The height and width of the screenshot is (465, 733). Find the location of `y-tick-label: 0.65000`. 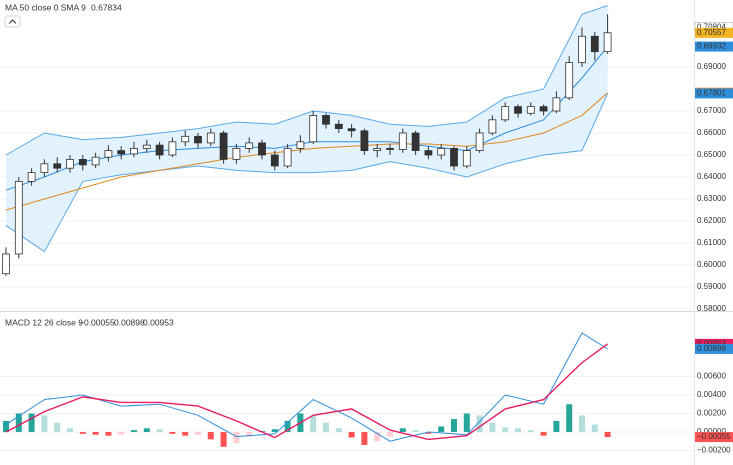

y-tick-label: 0.65000 is located at coordinates (711, 154).